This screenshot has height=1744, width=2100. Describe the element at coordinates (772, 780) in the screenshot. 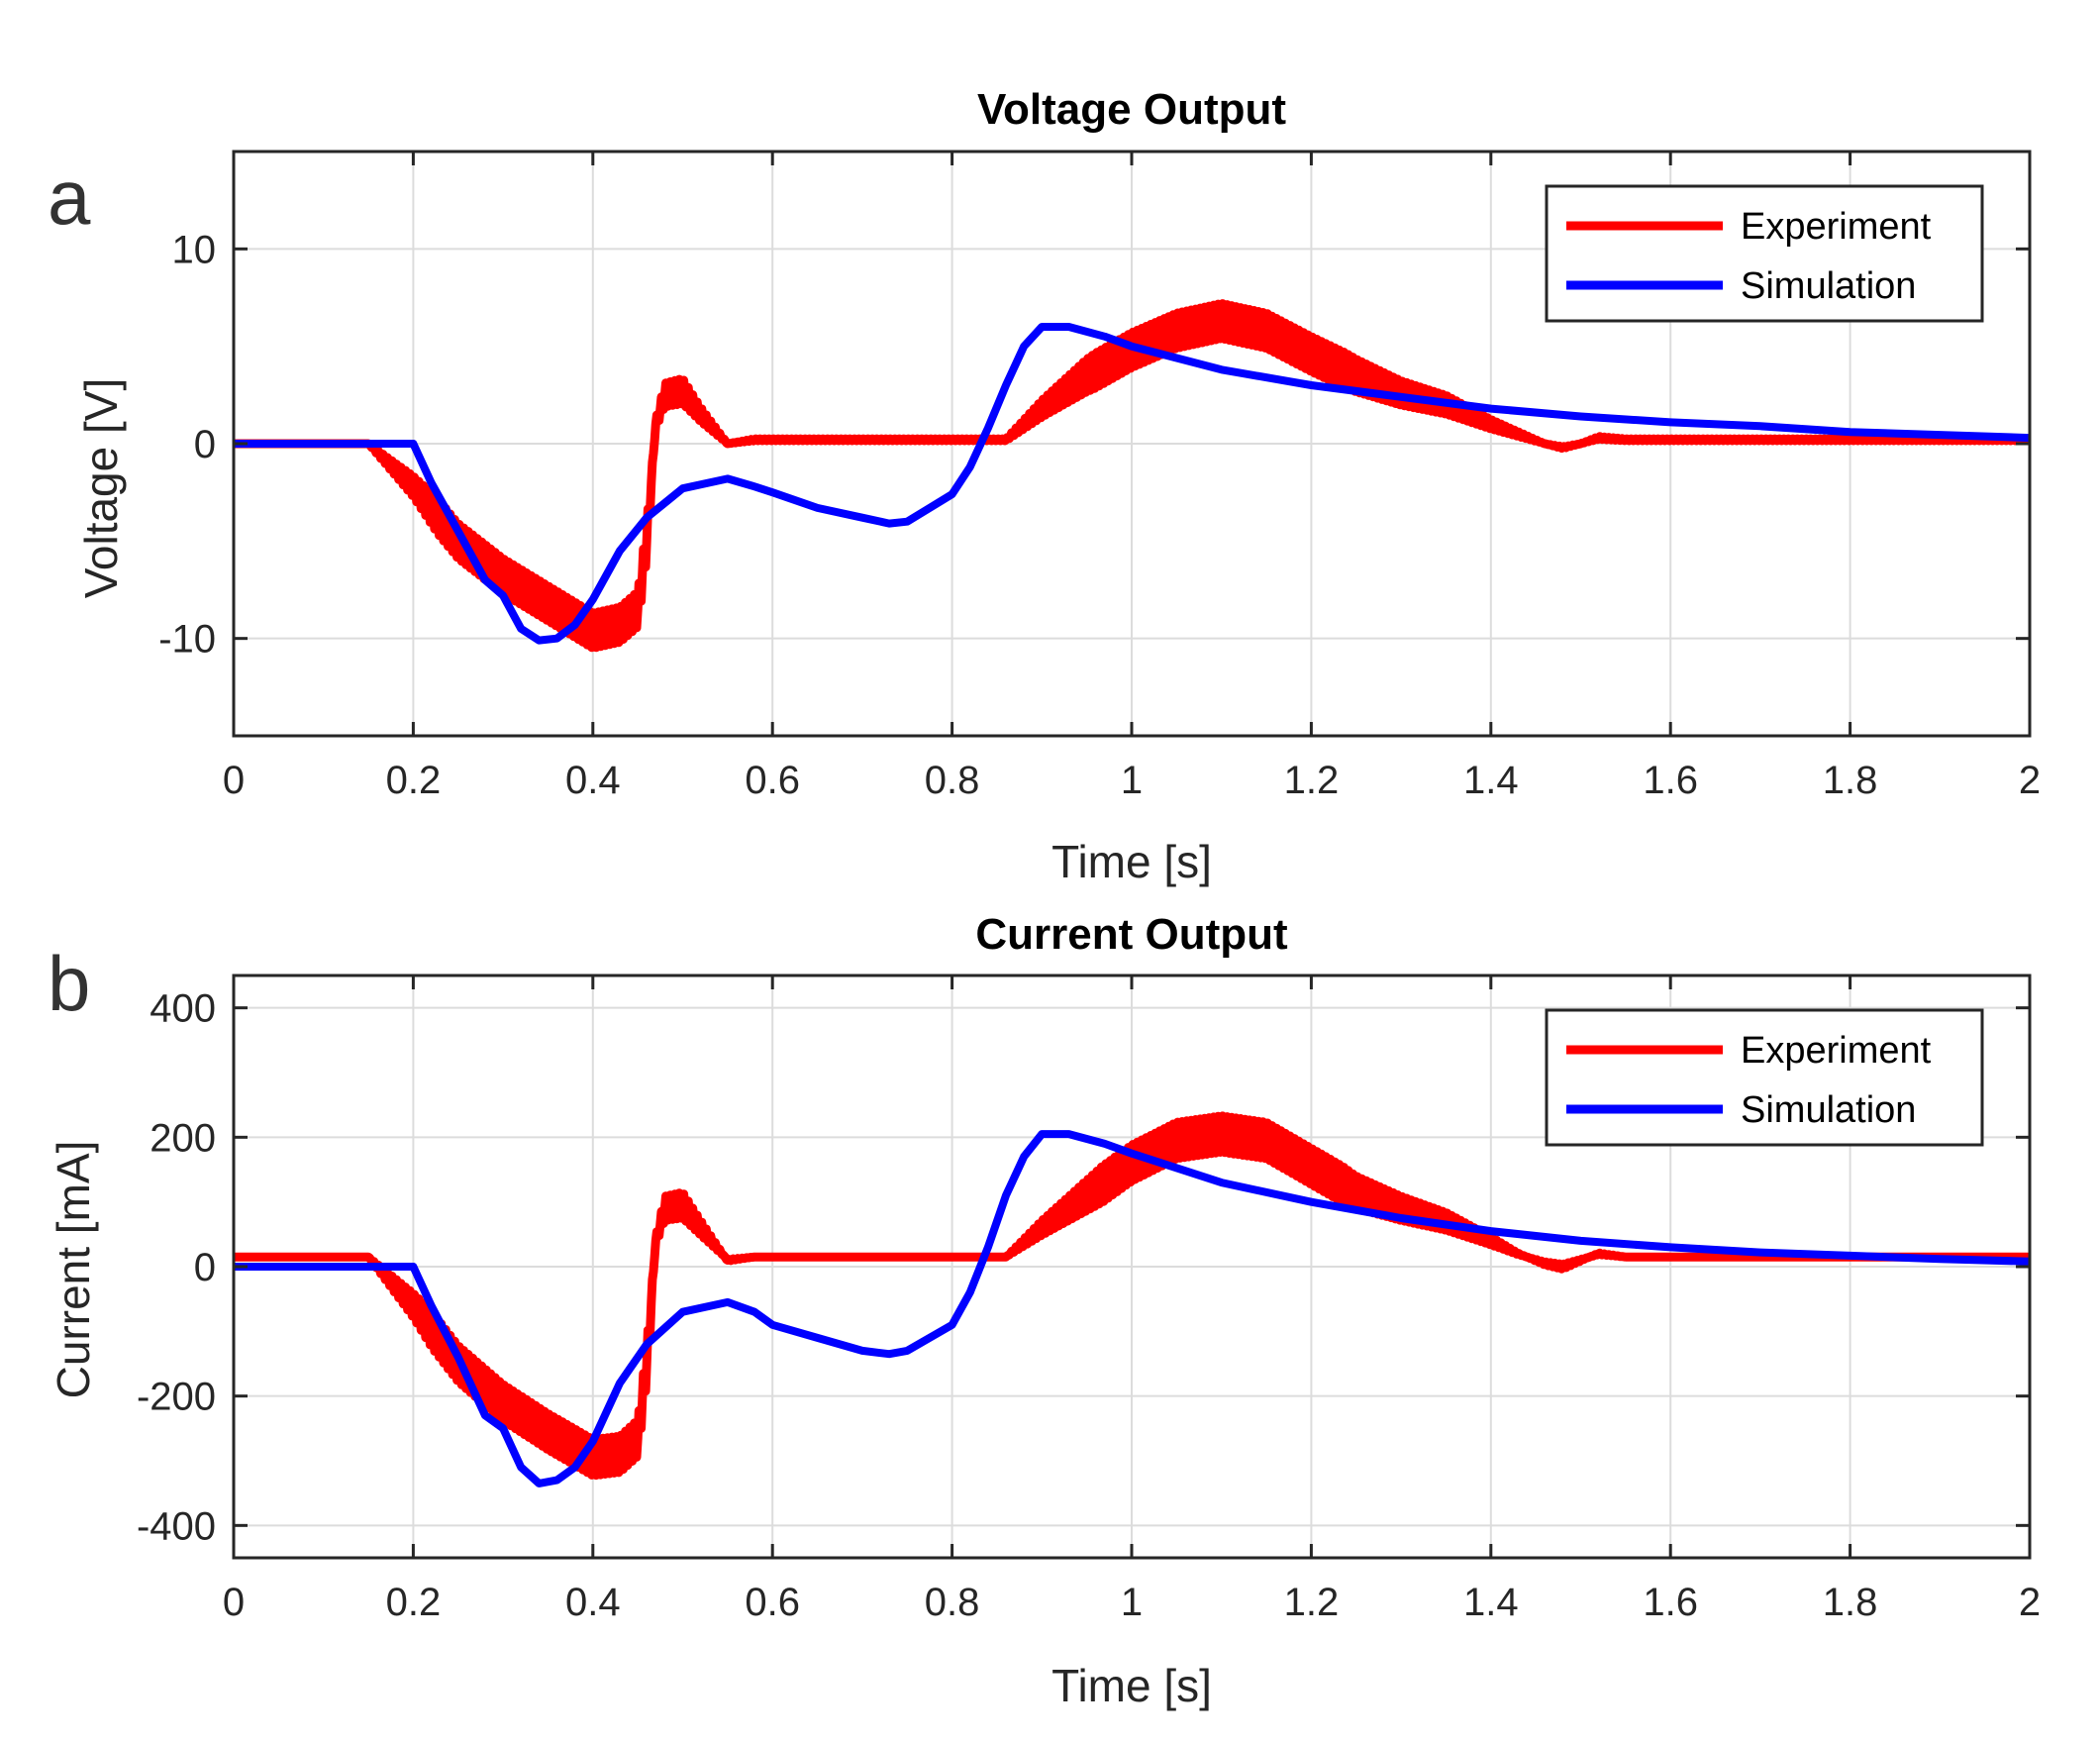

I see `voltage-x-tick-label: 0.6` at that location.